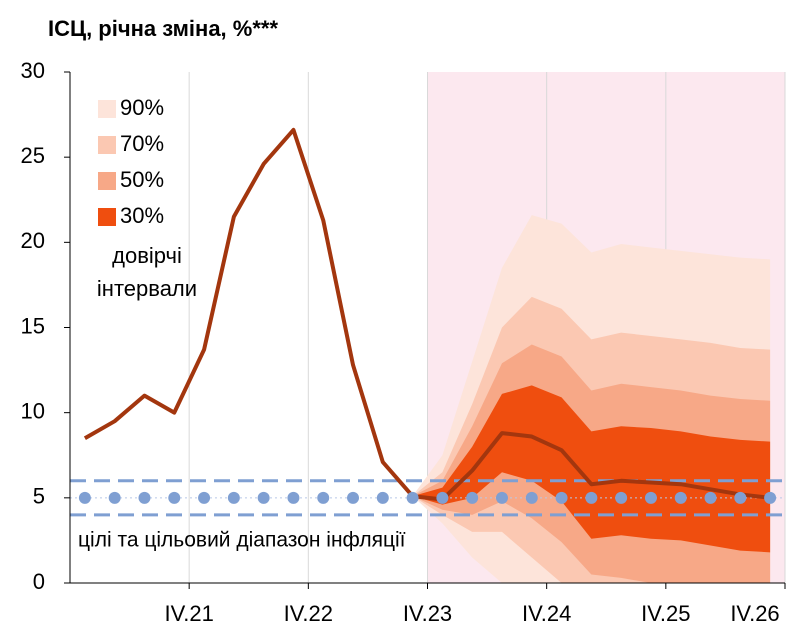 The image size is (810, 631). I want to click on annotation: інтервали, so click(147, 288).